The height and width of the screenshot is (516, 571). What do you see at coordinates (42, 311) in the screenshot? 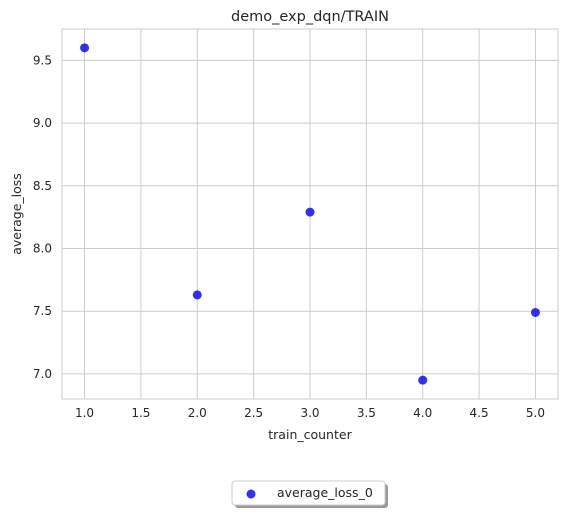
I see `y-tick-label: 7.5` at bounding box center [42, 311].